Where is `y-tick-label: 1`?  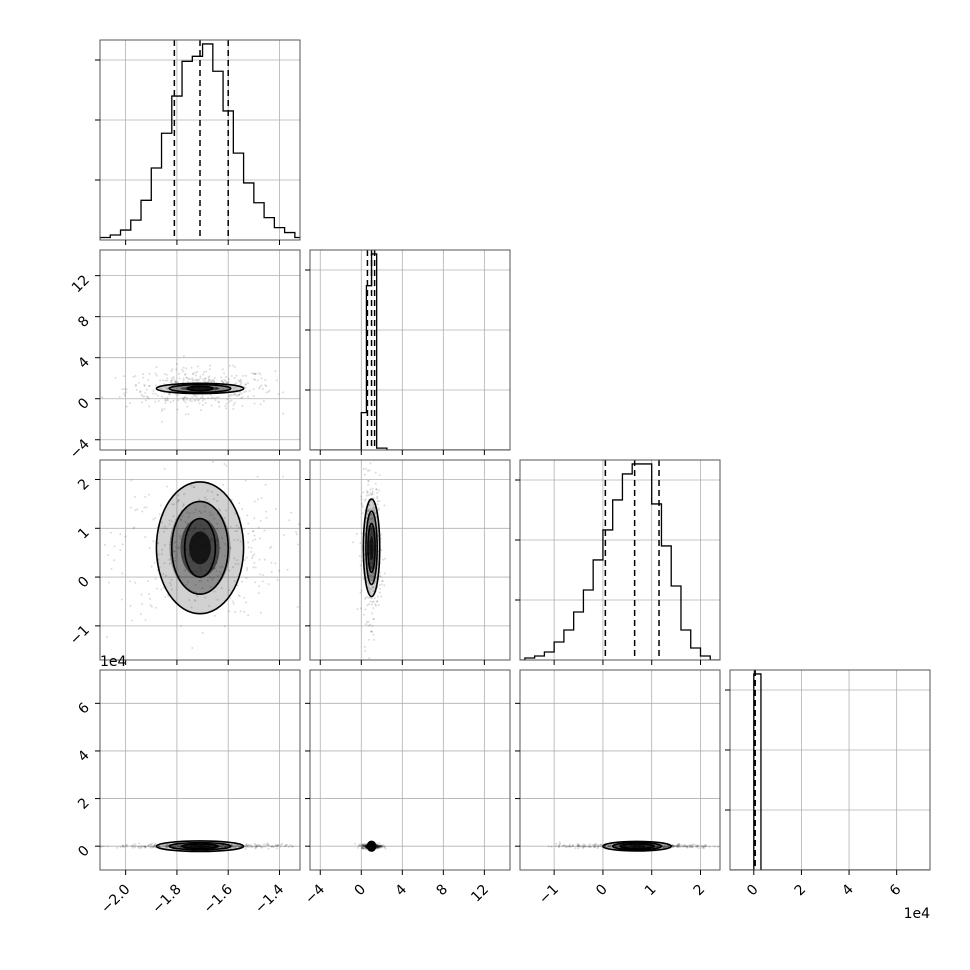
y-tick-label: 1 is located at coordinates (84, 534).